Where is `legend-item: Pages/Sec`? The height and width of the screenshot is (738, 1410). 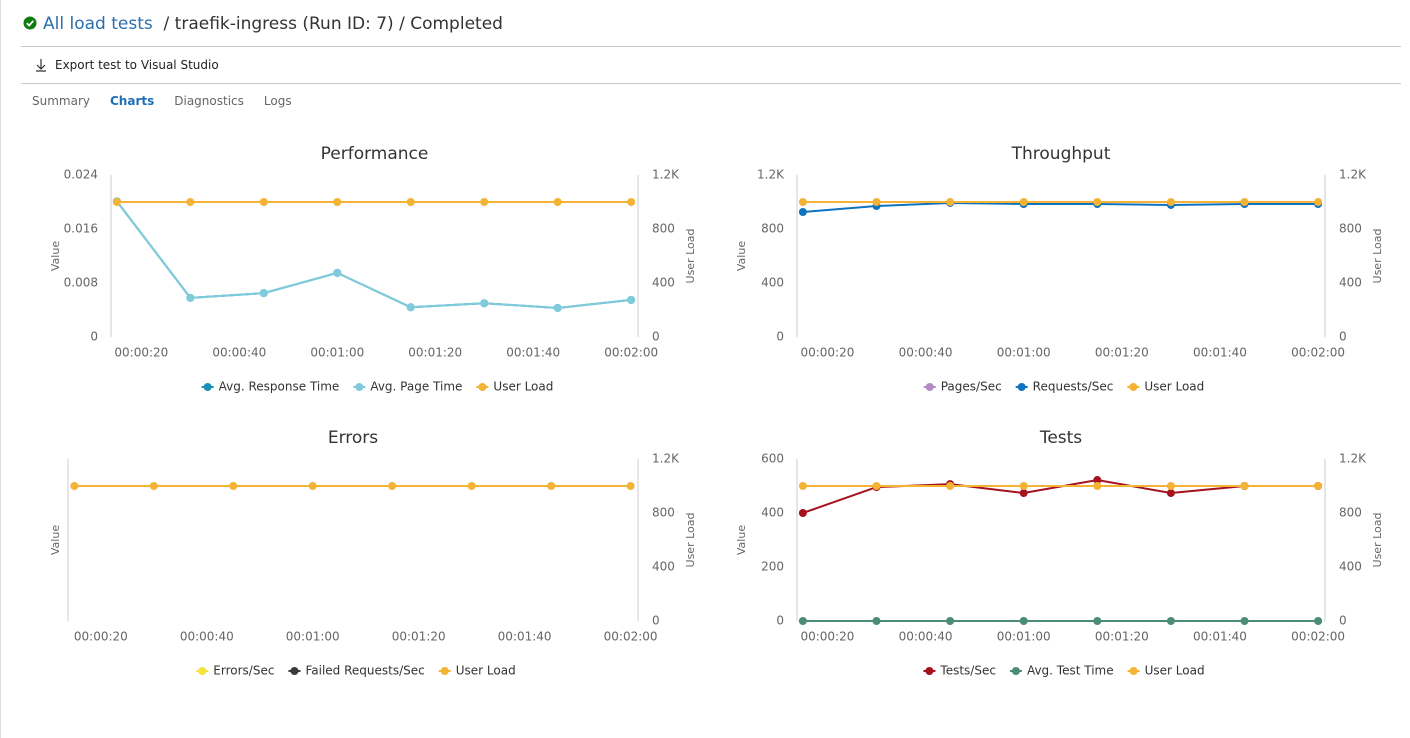 legend-item: Pages/Sec is located at coordinates (962, 387).